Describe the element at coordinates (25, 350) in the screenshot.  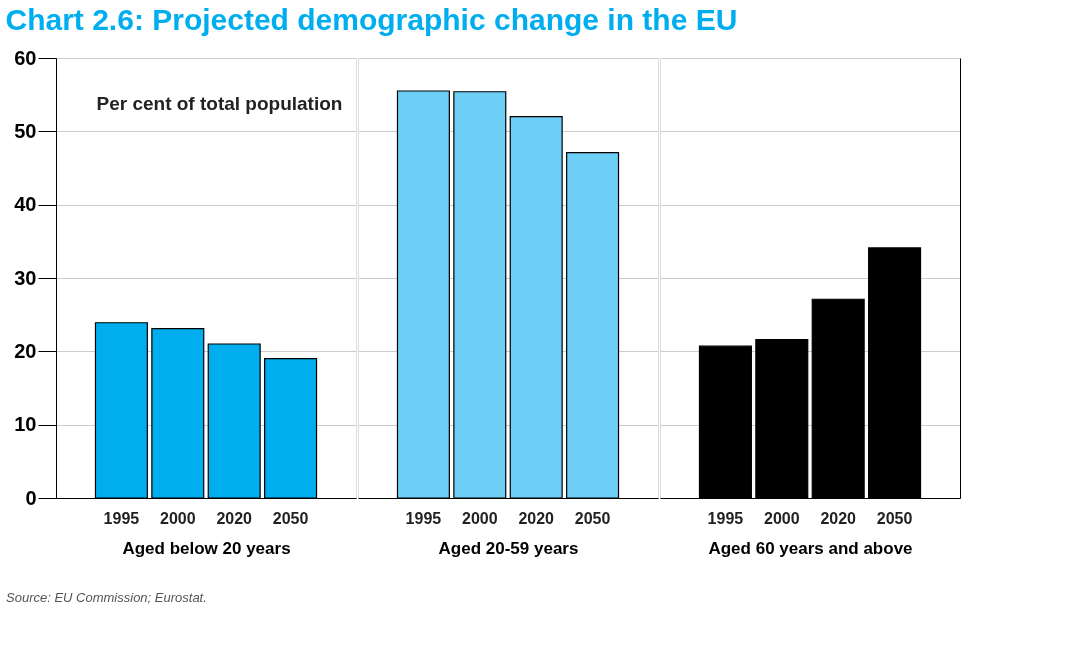
I see `y-tick-label: 20` at that location.